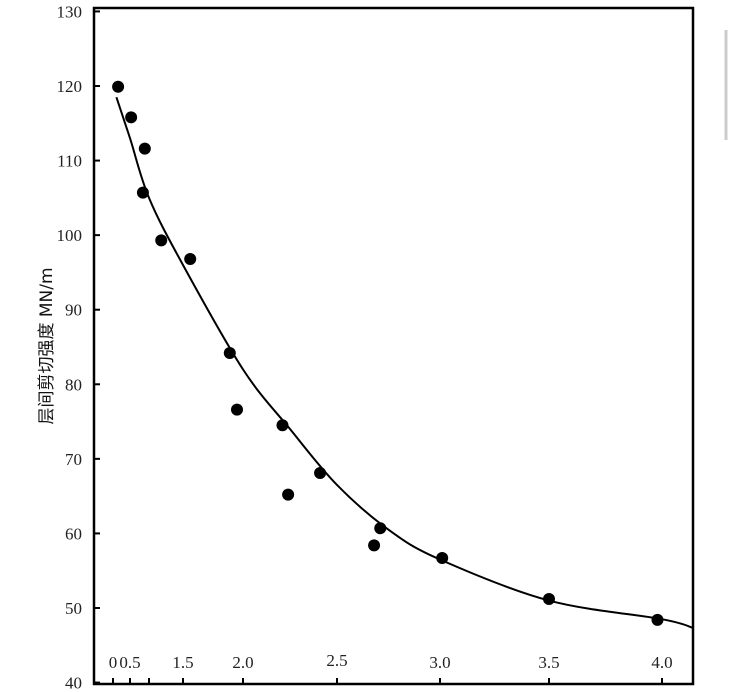 The width and height of the screenshot is (733, 692). Describe the element at coordinates (69, 161) in the screenshot. I see `y-tick-label: 110` at that location.